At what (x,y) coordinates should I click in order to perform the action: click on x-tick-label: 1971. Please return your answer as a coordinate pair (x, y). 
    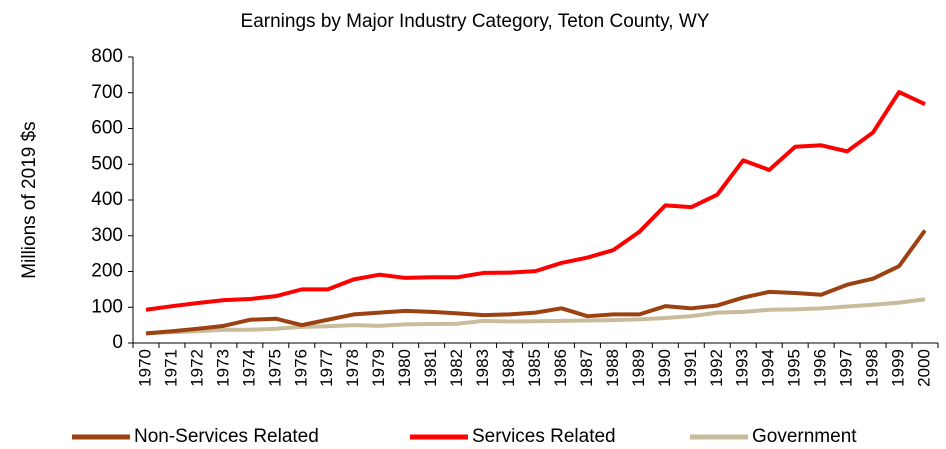
    Looking at the image, I should click on (170, 368).